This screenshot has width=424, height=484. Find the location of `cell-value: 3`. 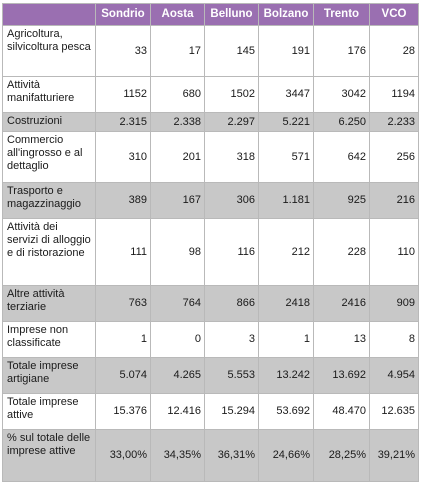

cell-value: 3 is located at coordinates (231, 339).